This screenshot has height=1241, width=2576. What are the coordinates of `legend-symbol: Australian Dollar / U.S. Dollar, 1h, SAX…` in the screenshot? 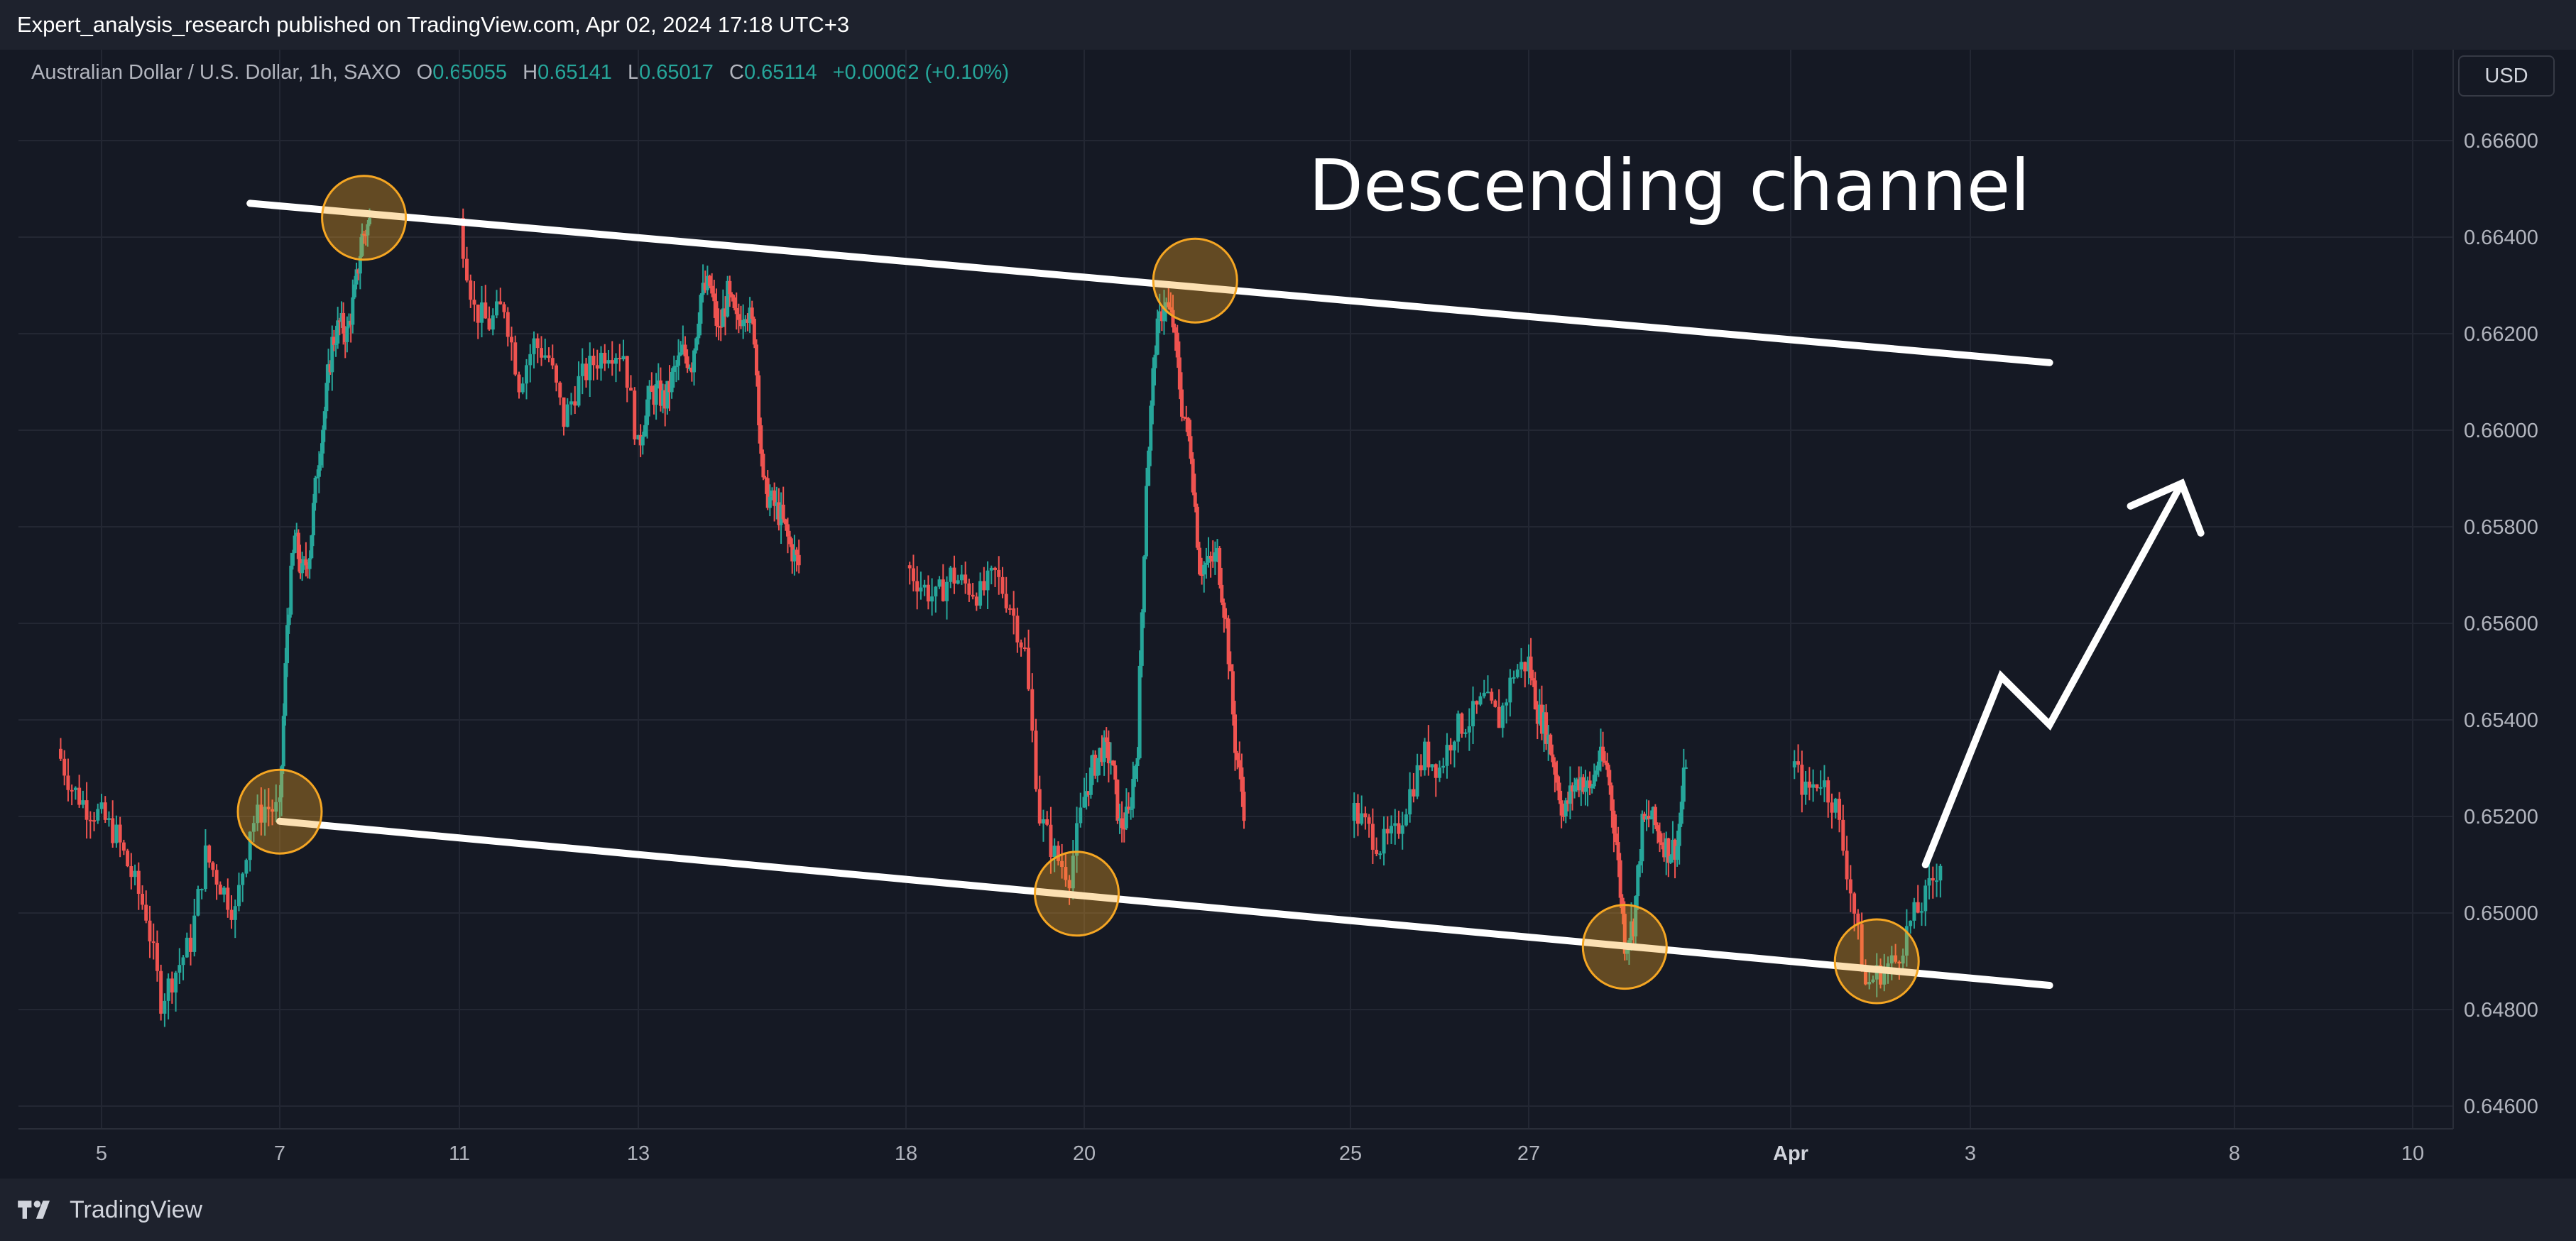 It's located at (216, 72).